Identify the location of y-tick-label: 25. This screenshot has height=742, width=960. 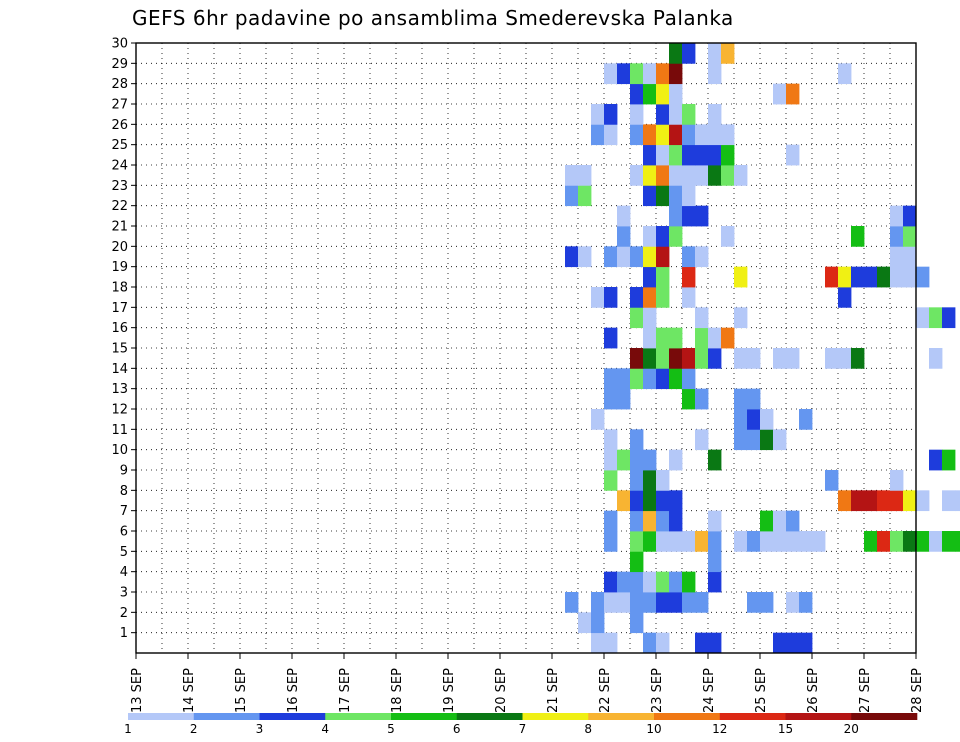
(119, 145).